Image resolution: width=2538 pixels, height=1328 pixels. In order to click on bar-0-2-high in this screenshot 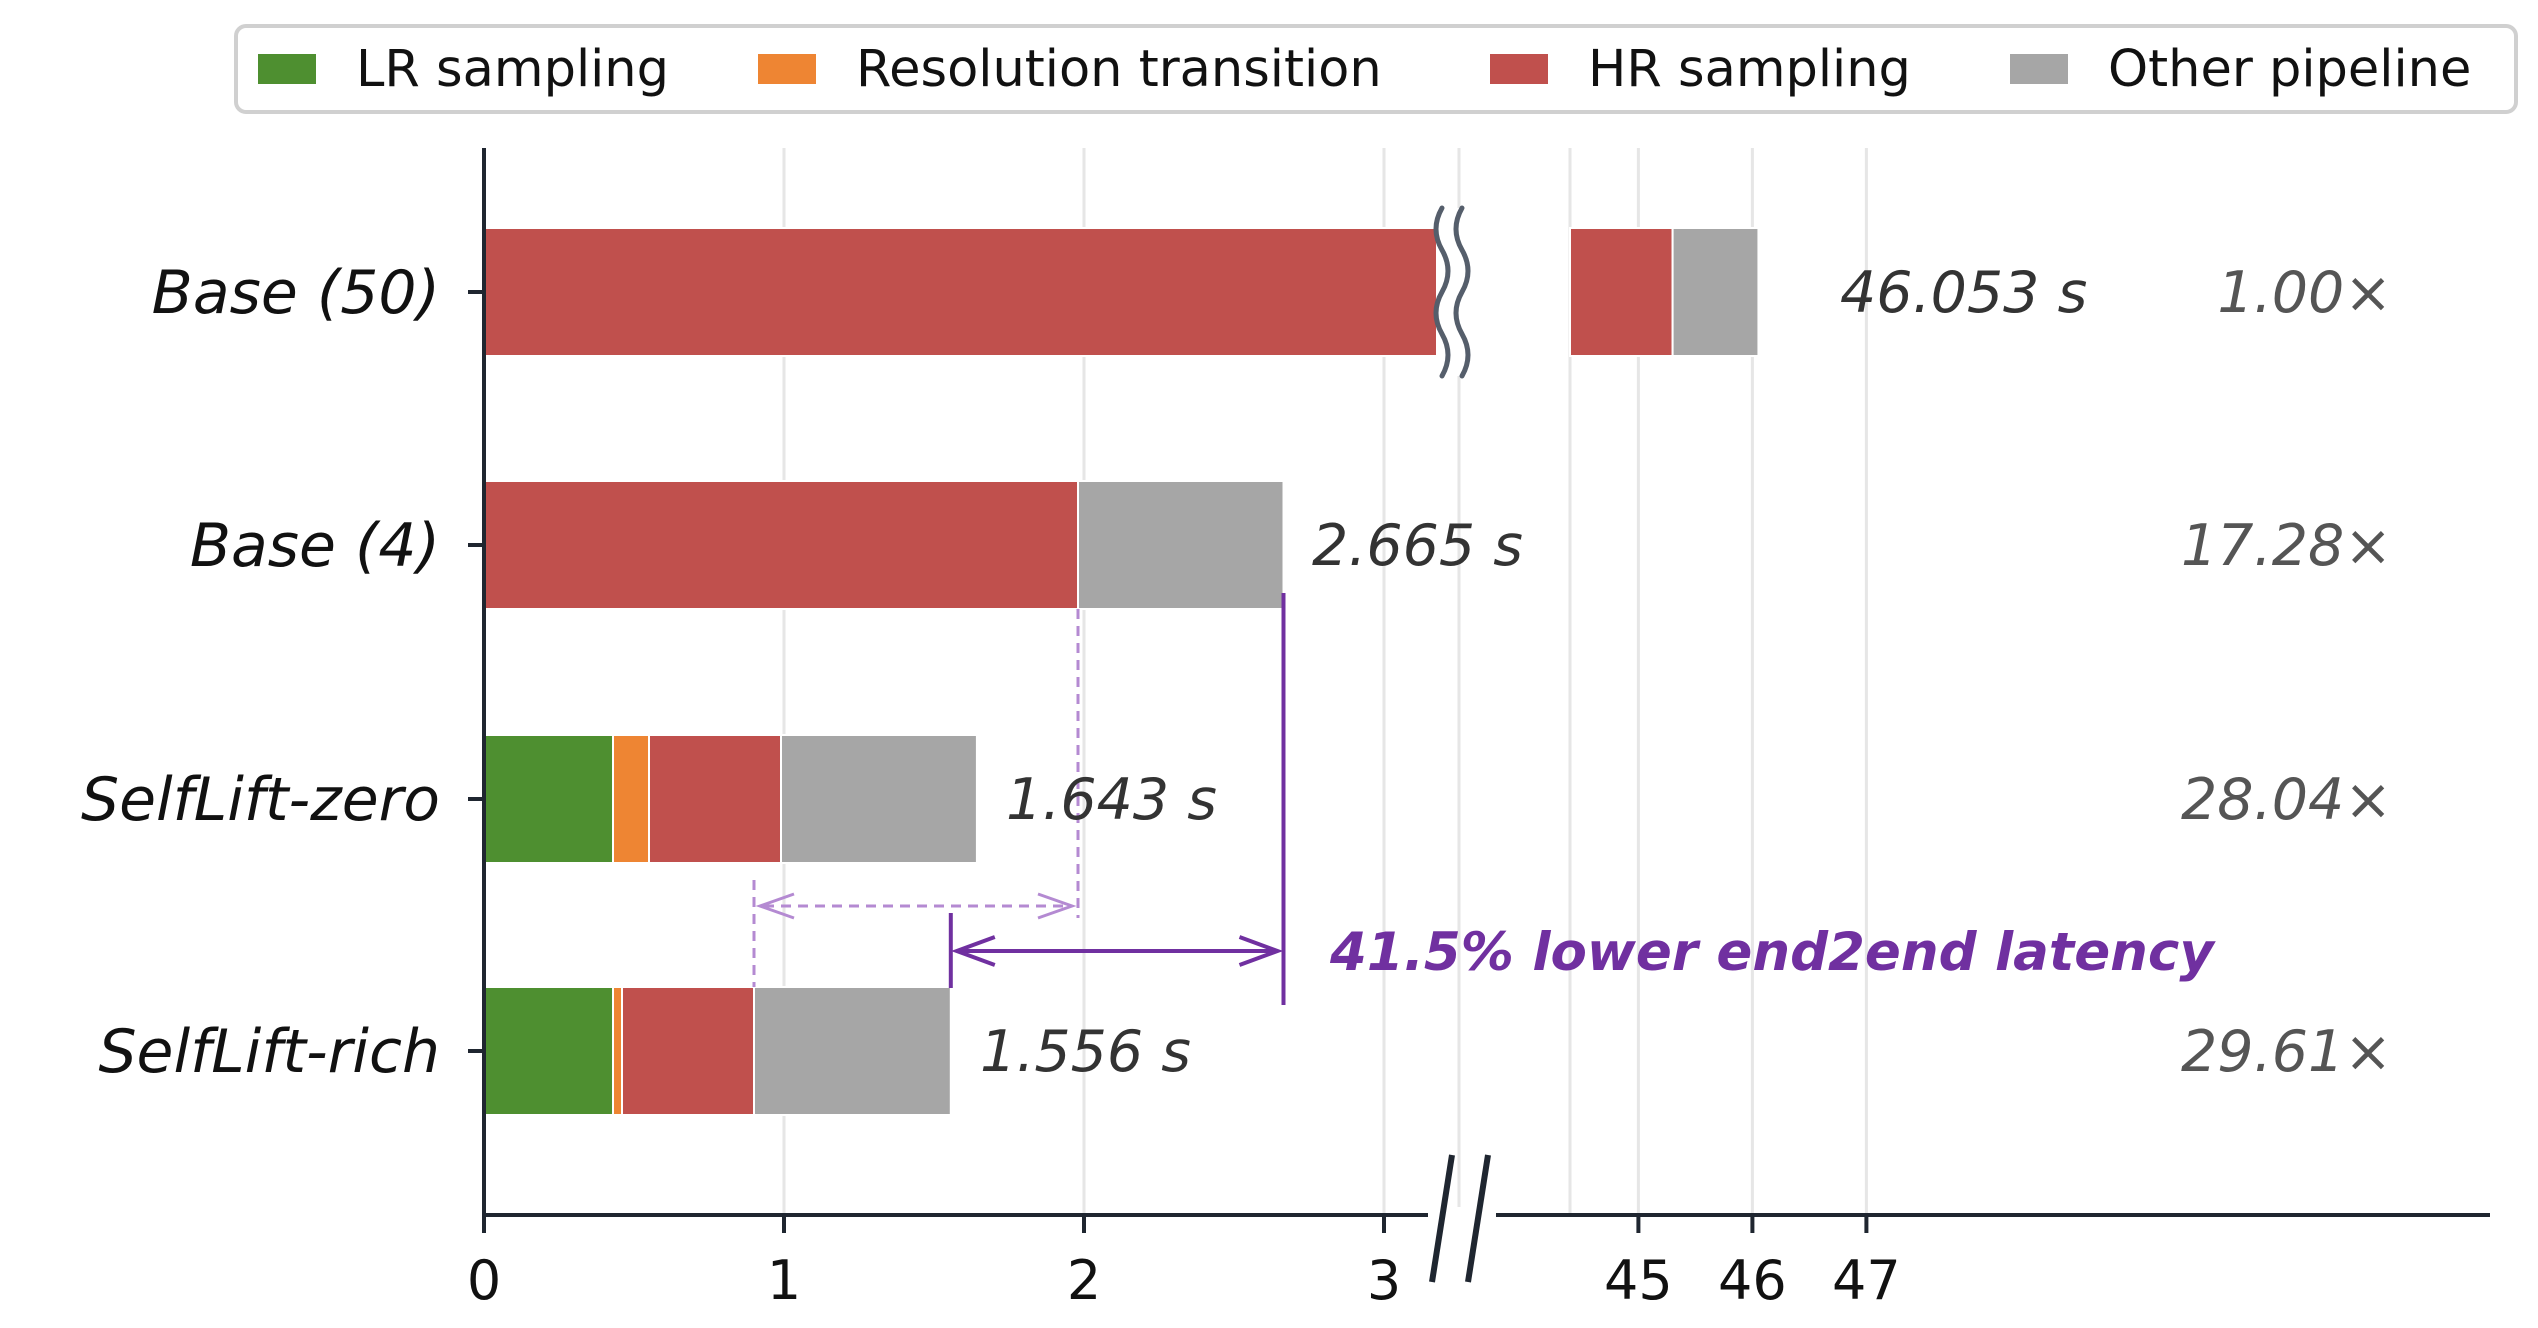, I will do `click(1621, 292)`.